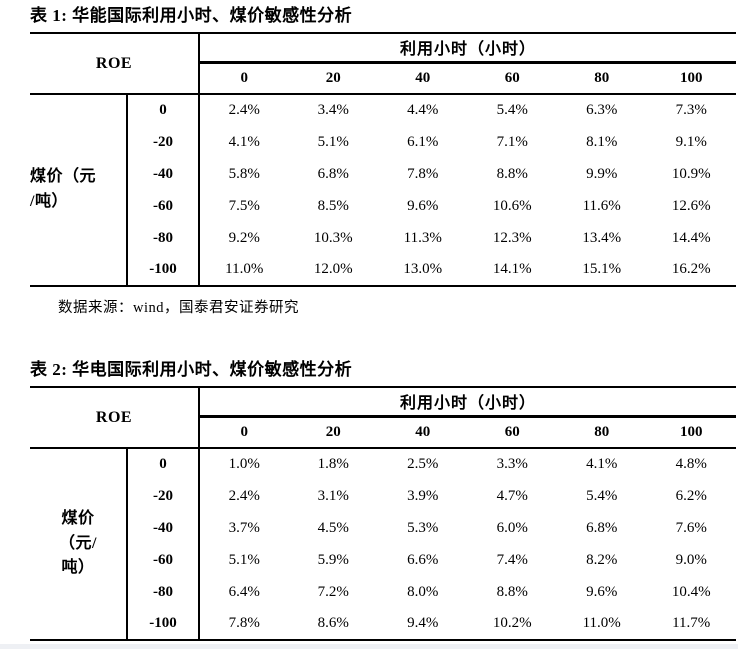 The image size is (738, 649). Describe the element at coordinates (333, 237) in the screenshot. I see `table1-cell: 10.3%` at that location.